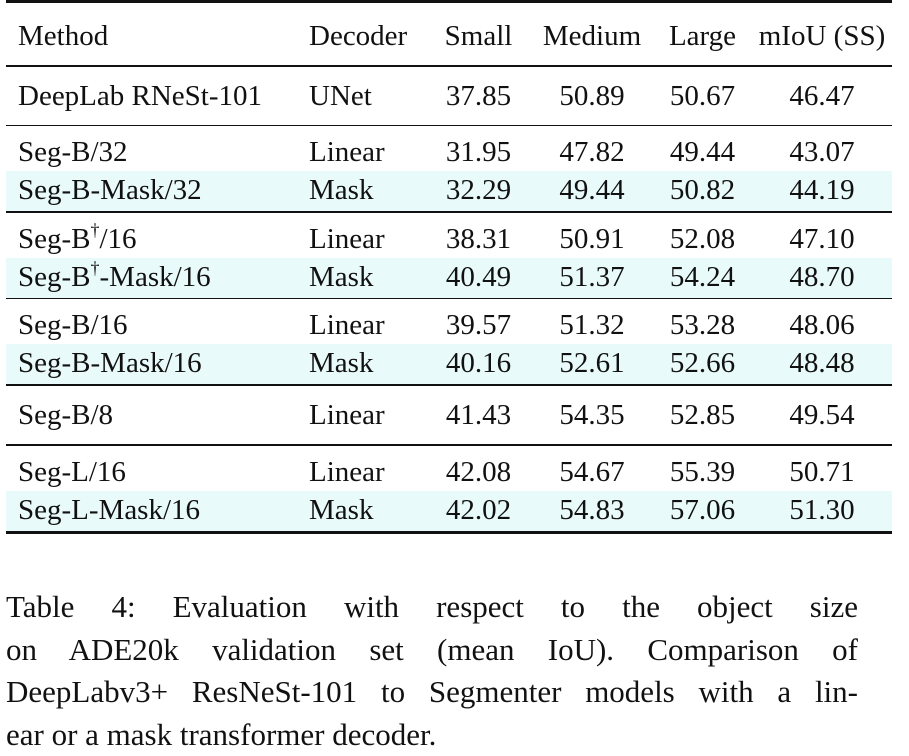  I want to click on cell-medium: 51.37, so click(592, 276).